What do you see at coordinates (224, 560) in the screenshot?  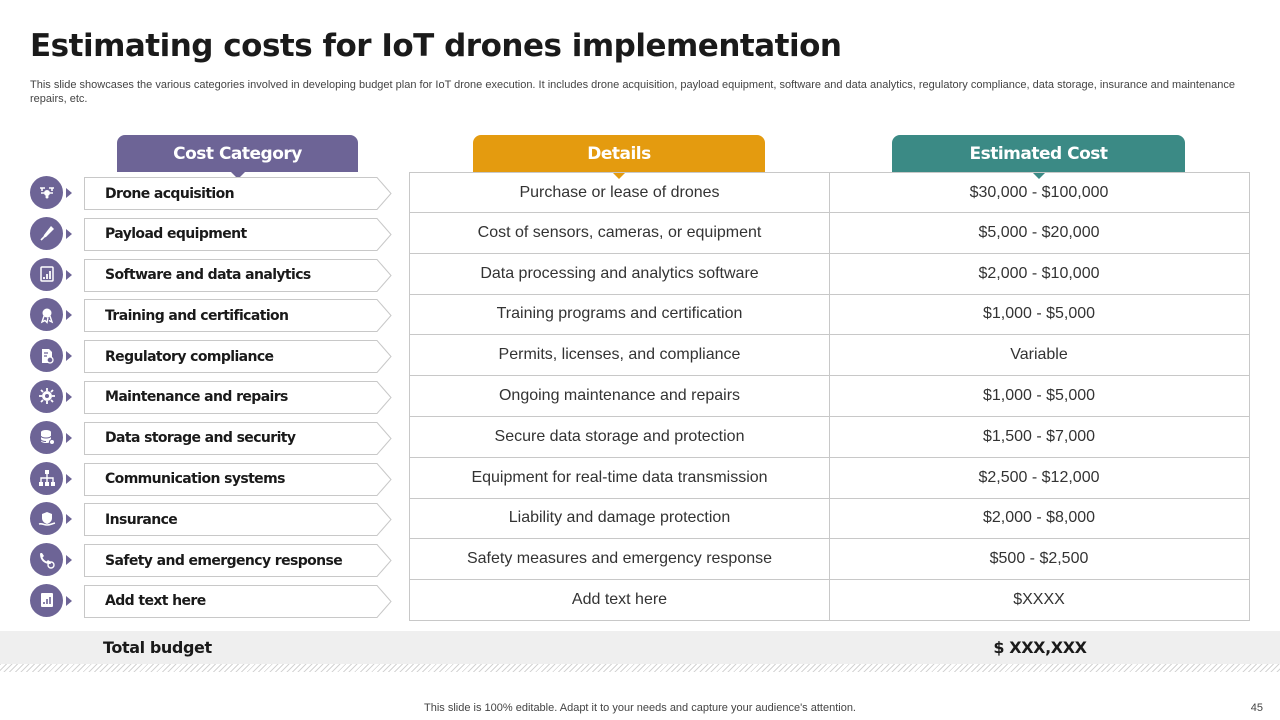 I see `category-label: Safety and emergency response` at bounding box center [224, 560].